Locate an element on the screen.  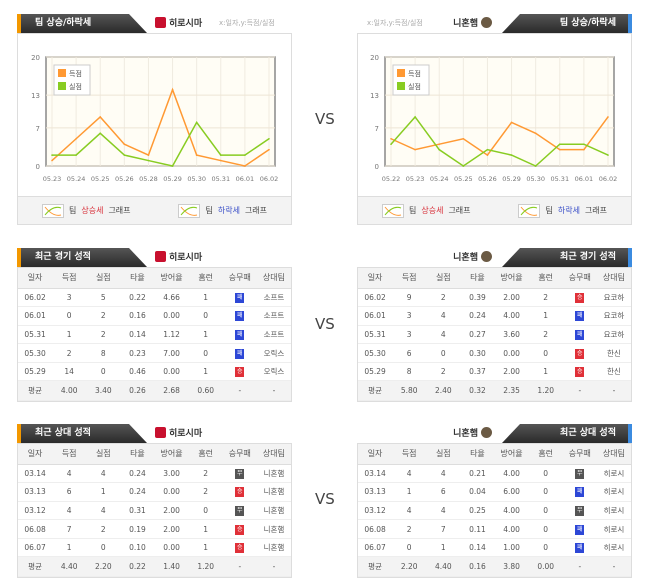
cell: 7 is located at coordinates (69, 529).